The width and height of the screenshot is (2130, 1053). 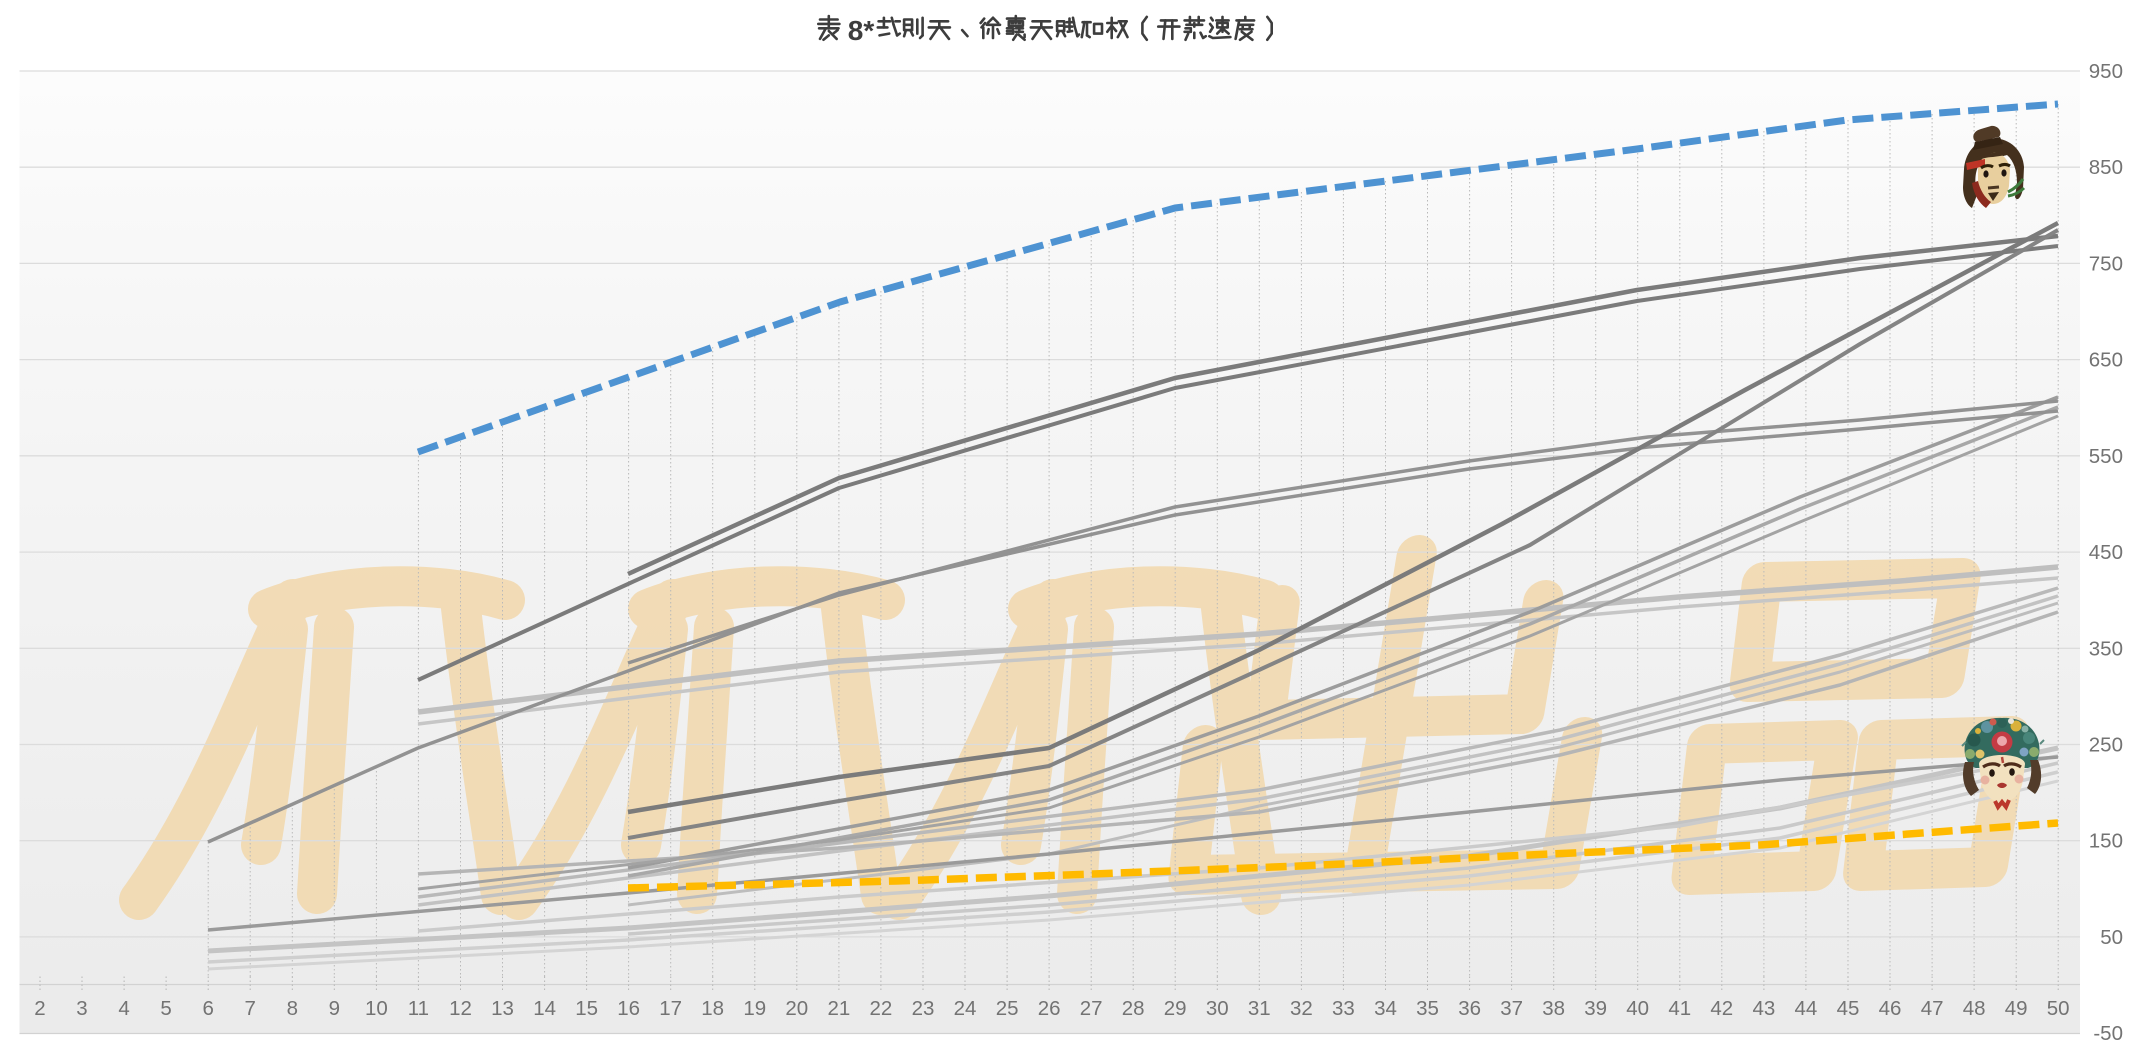 What do you see at coordinates (1175, 1008) in the screenshot?
I see `svg-text: 29` at bounding box center [1175, 1008].